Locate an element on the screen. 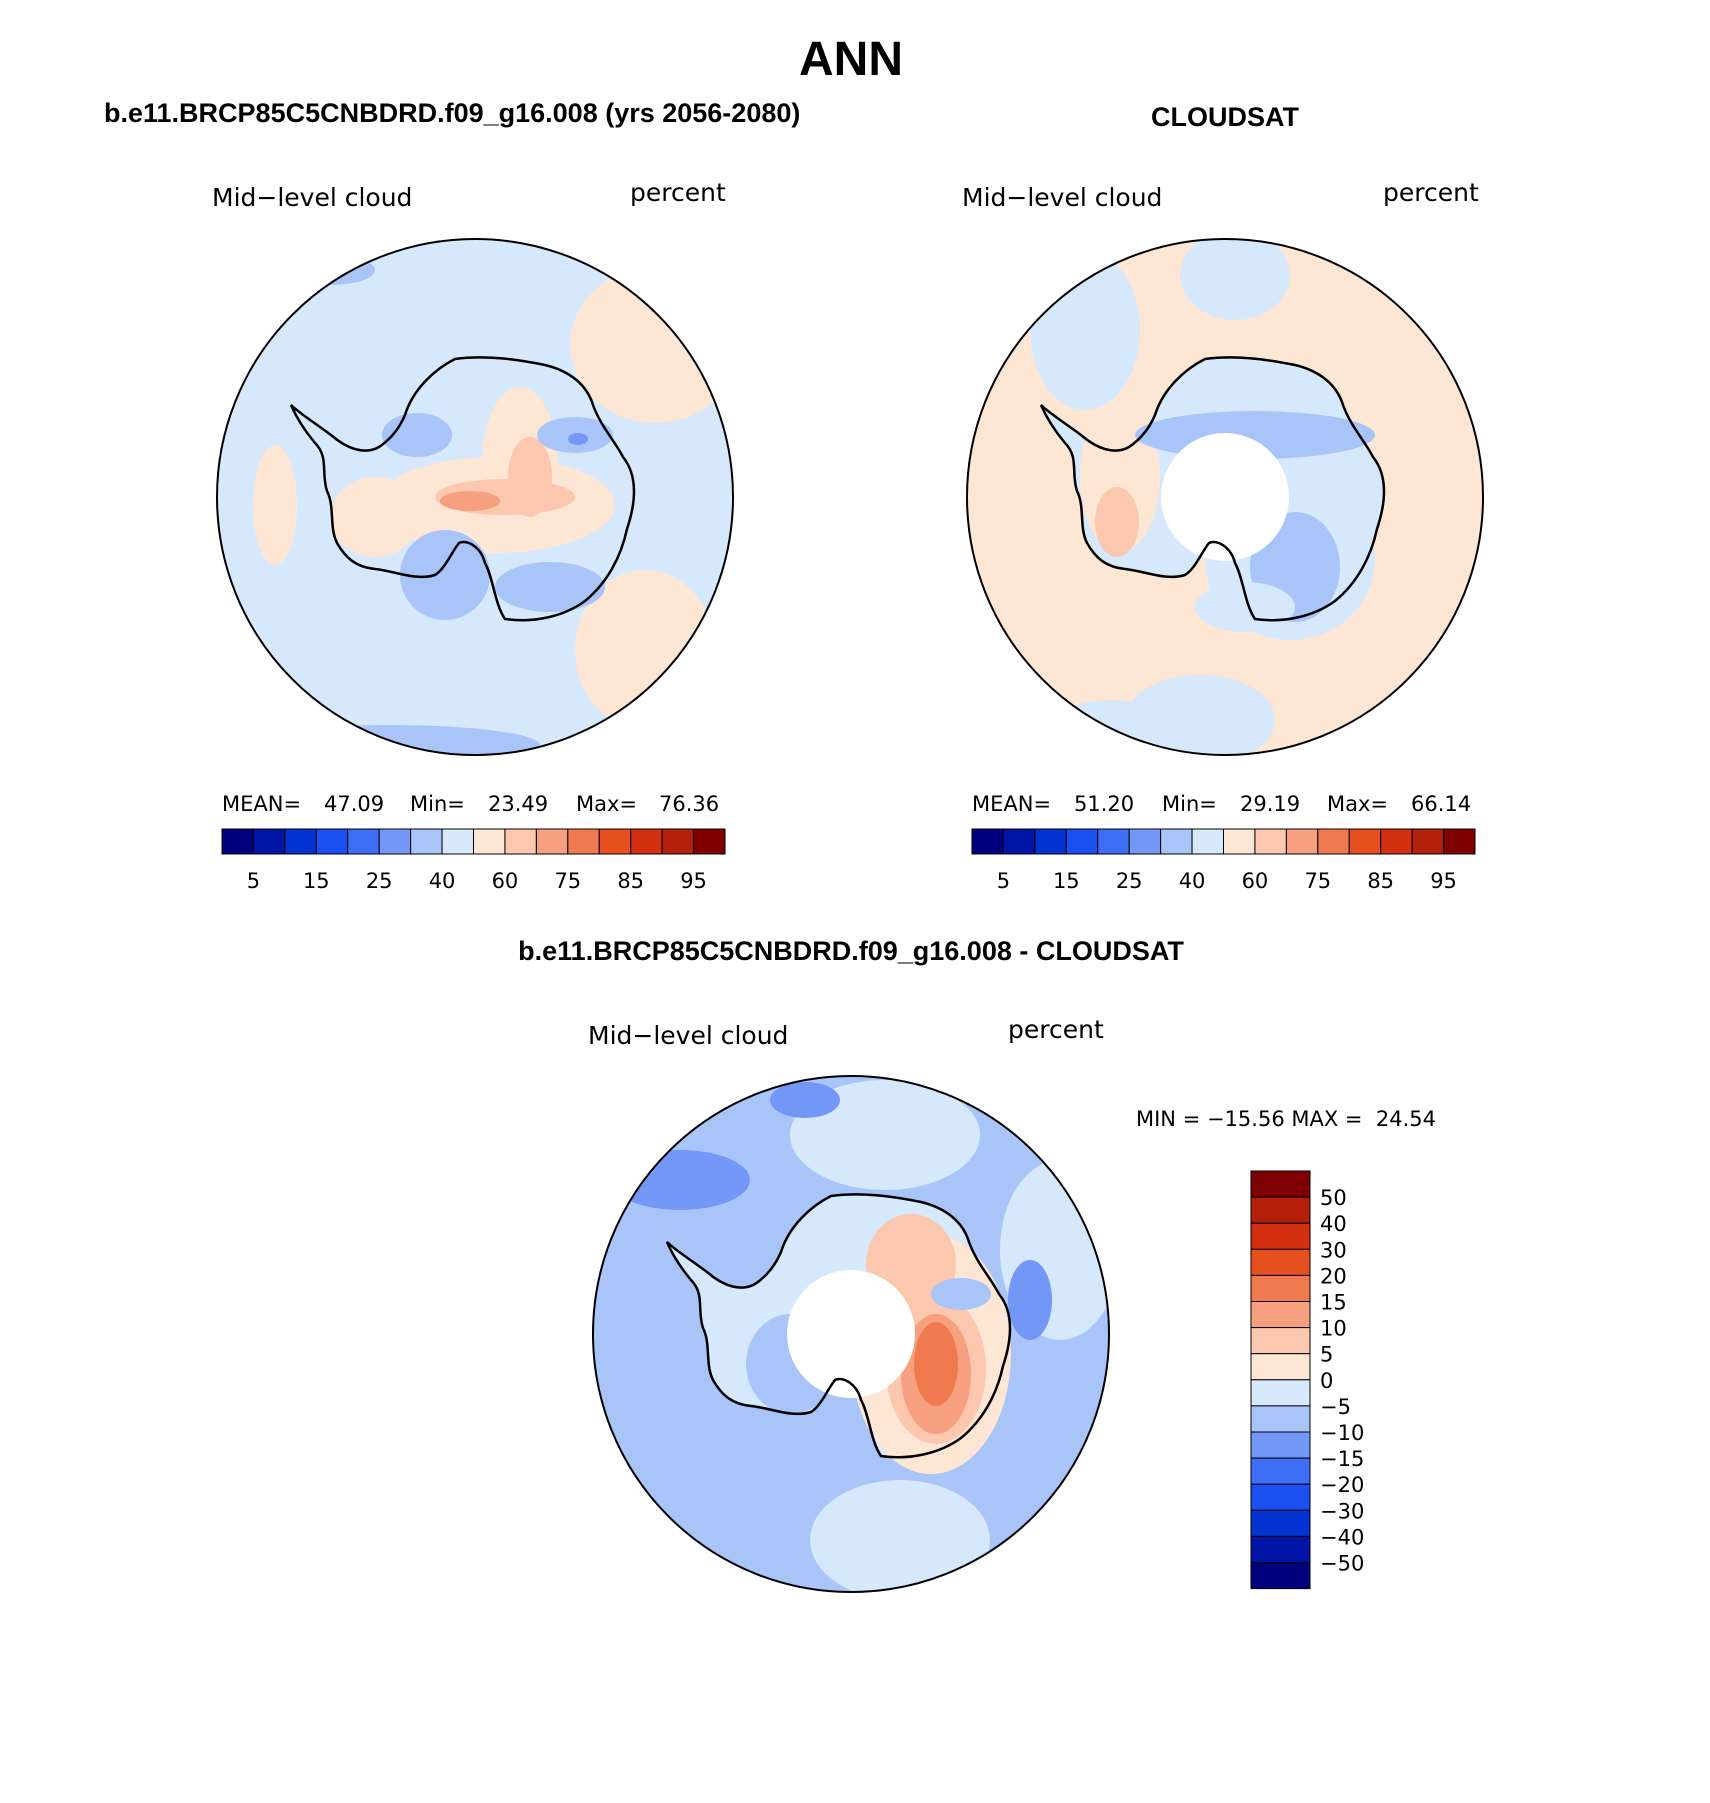 The height and width of the screenshot is (1803, 1710). colorbar-level-label: −10 is located at coordinates (1342, 1433).